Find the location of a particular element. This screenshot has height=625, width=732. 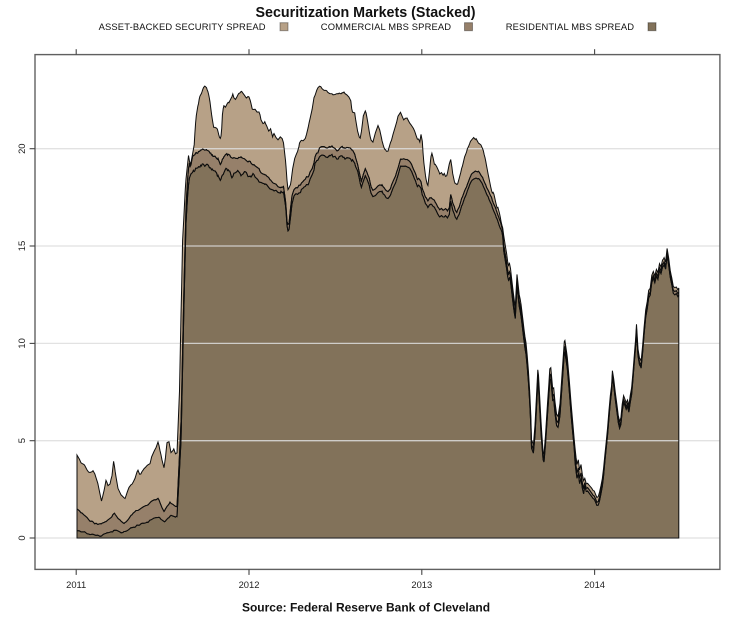

svg-text: ASSET-BACKED SECURITY SPREAD is located at coordinates (182, 26).